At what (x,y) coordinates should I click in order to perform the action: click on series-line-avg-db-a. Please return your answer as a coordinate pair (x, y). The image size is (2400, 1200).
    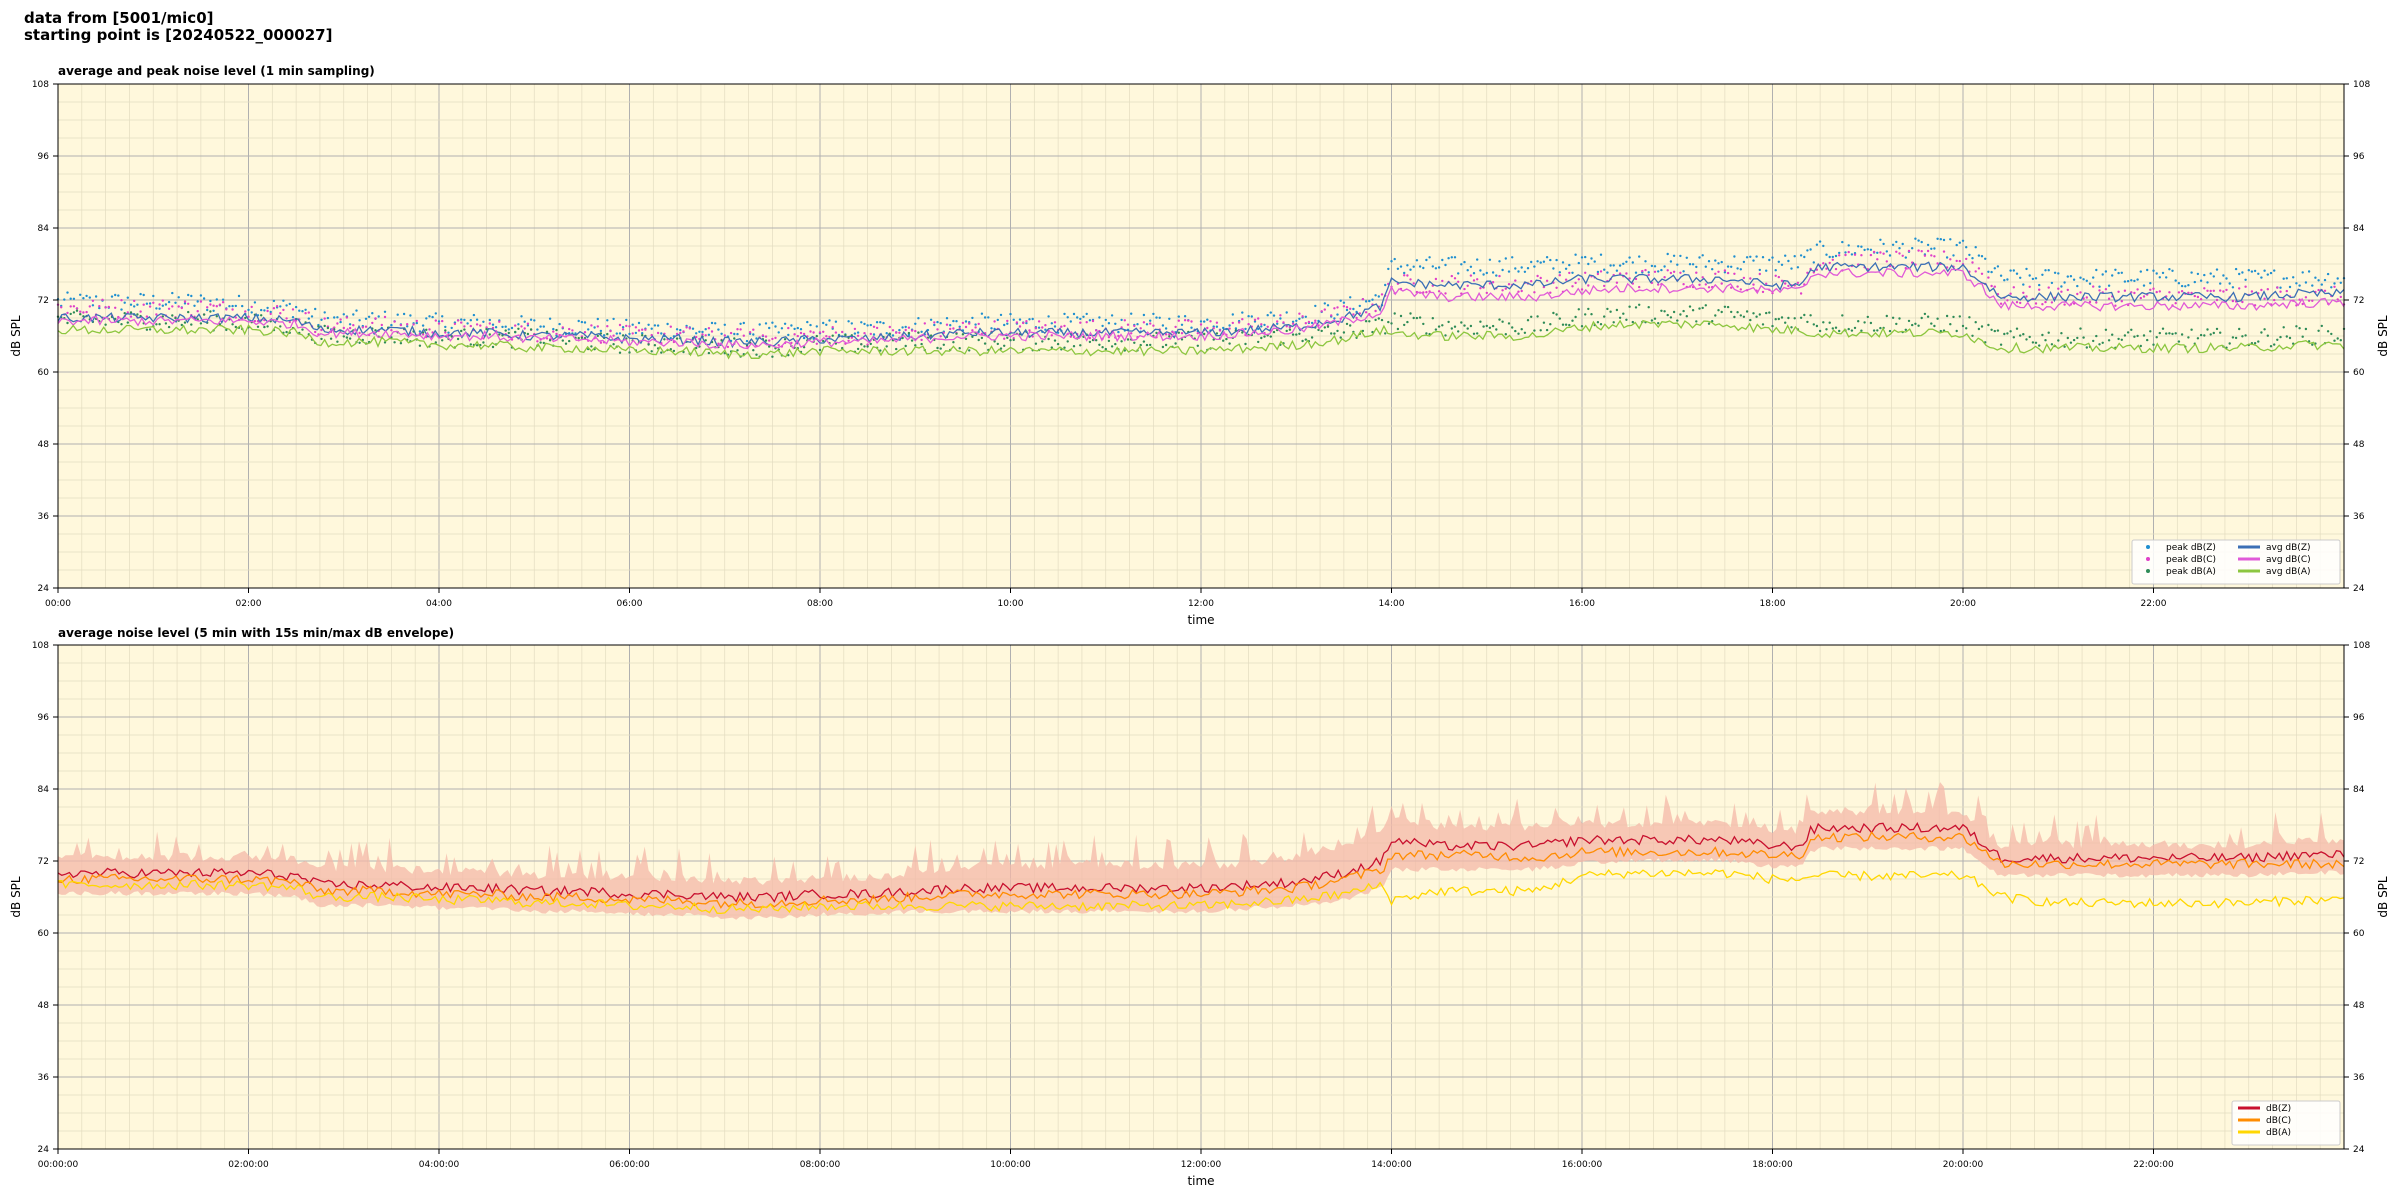
    Looking at the image, I should click on (1201, 339).